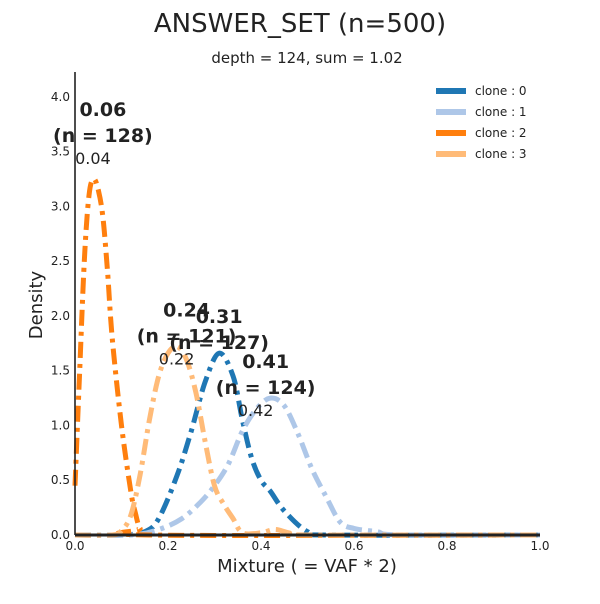 This screenshot has height=604, width=600. Describe the element at coordinates (60, 97) in the screenshot. I see `y-tick-label: 4.0` at that location.